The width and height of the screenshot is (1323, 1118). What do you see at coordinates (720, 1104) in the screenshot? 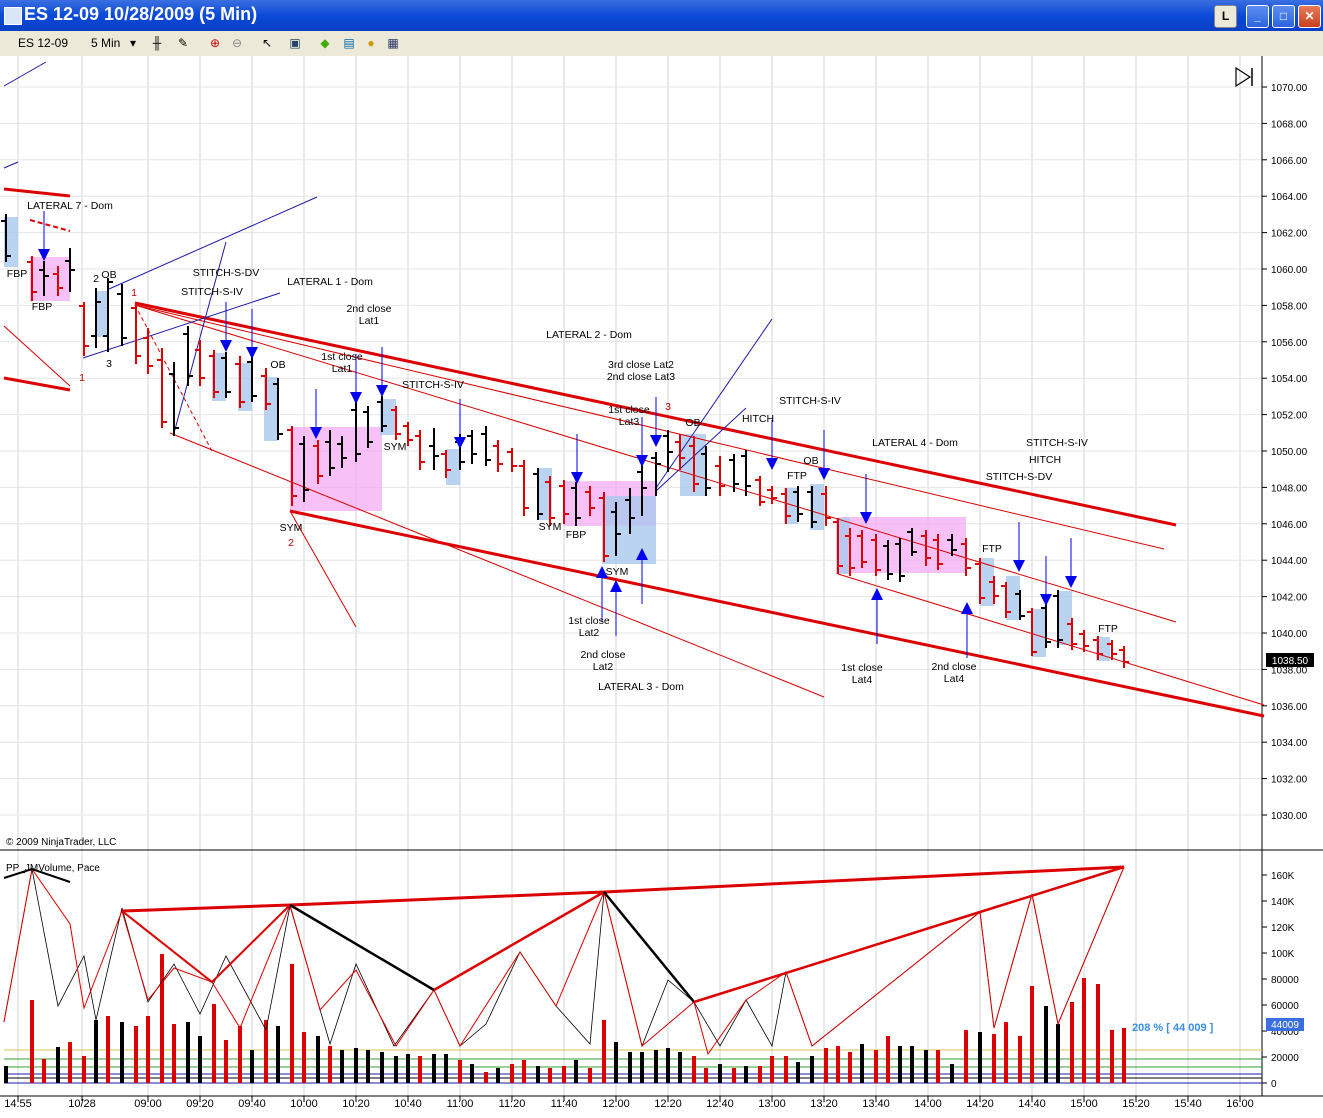
I see `time-tick-label: 12:40` at bounding box center [720, 1104].